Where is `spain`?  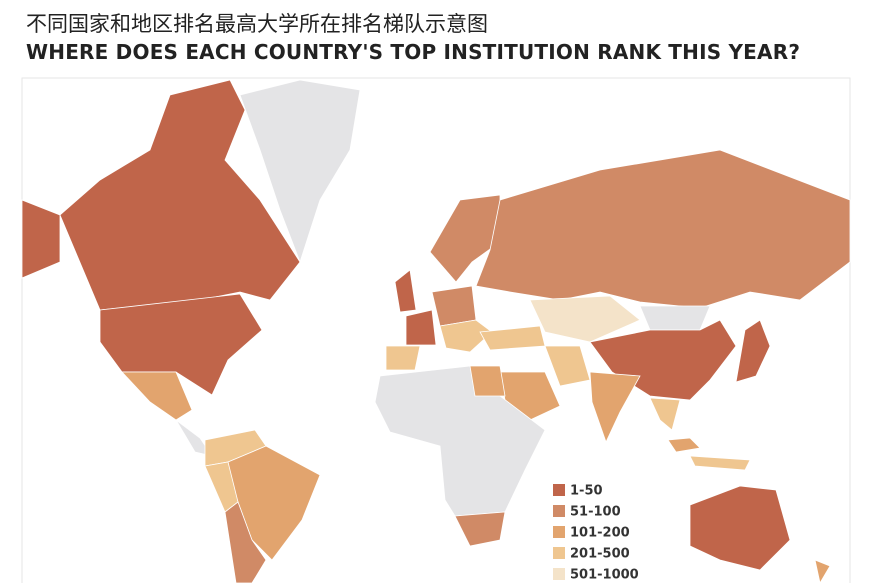 spain is located at coordinates (403, 358).